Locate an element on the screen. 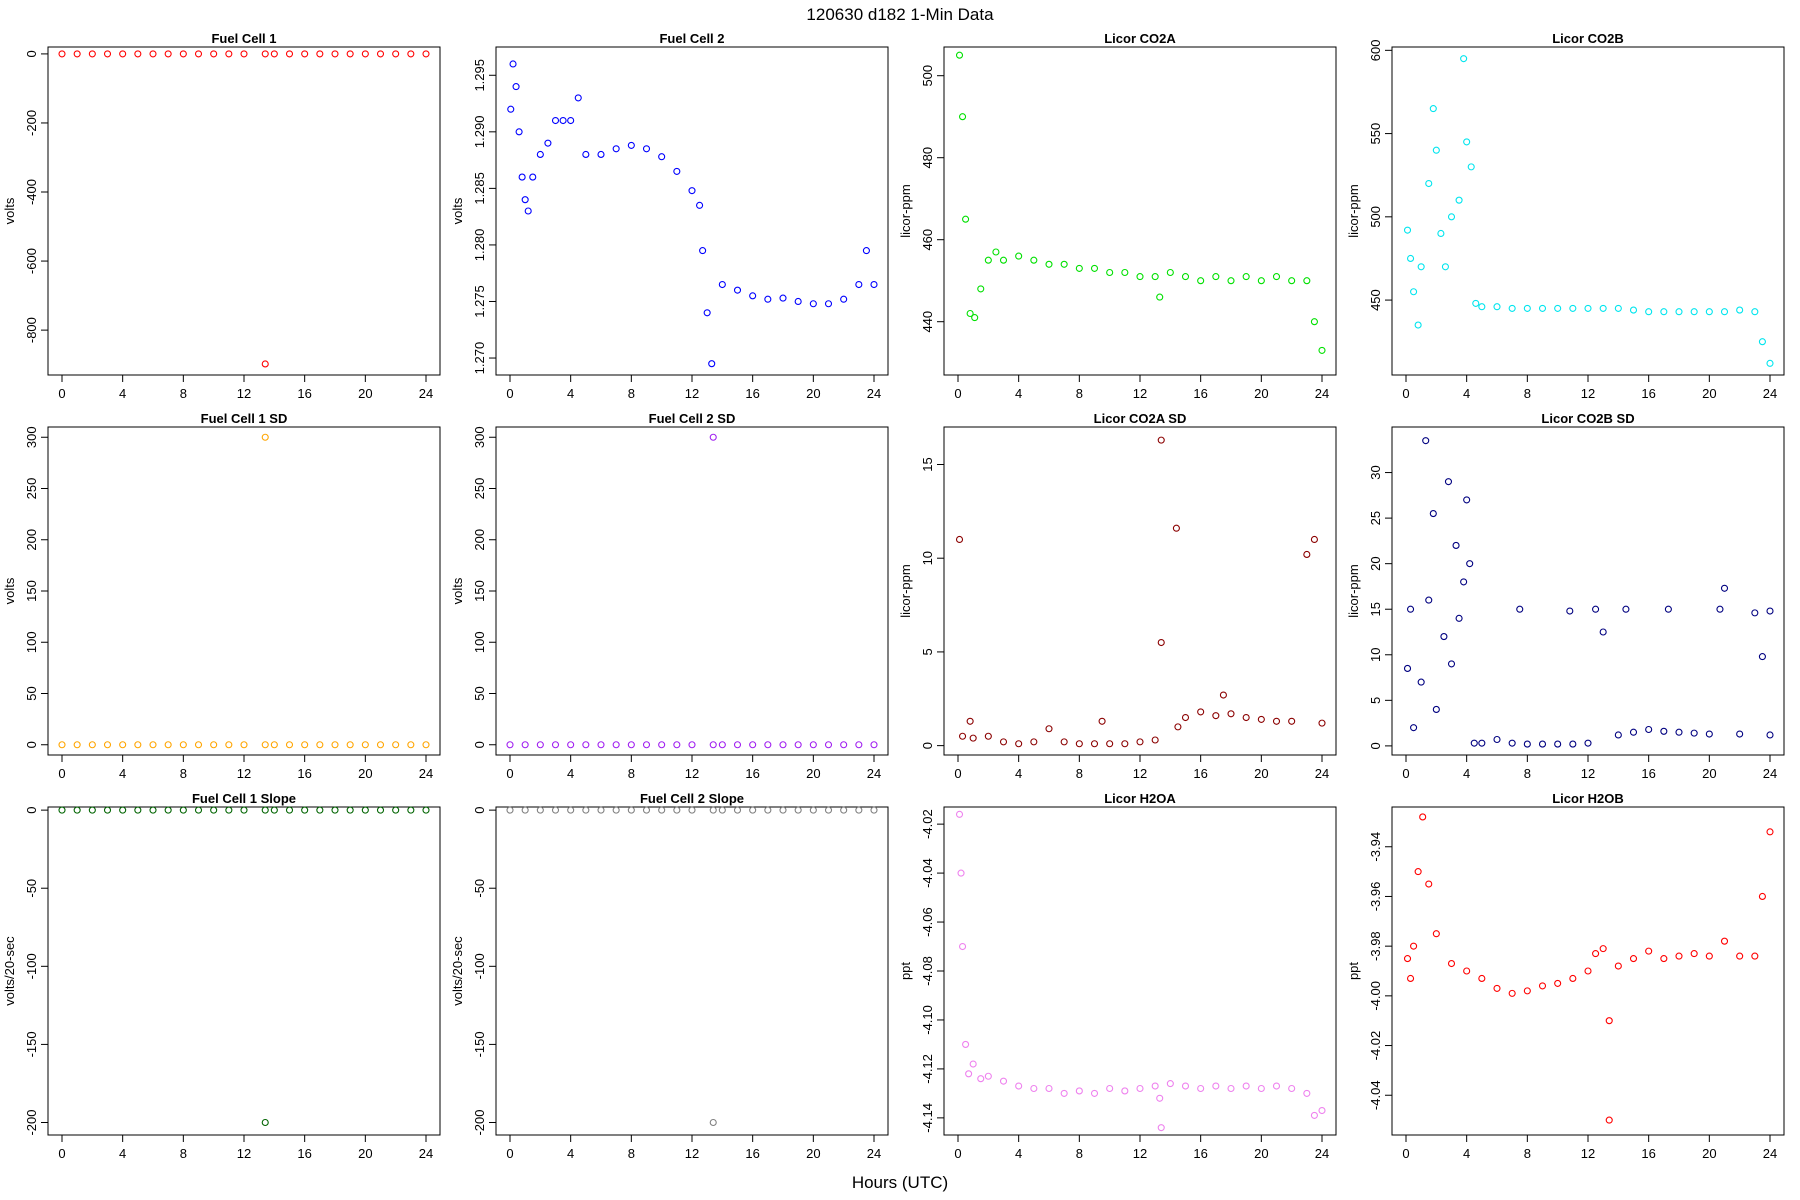 The width and height of the screenshot is (1800, 1200). panel-title: Licor H2OA is located at coordinates (1140, 798).